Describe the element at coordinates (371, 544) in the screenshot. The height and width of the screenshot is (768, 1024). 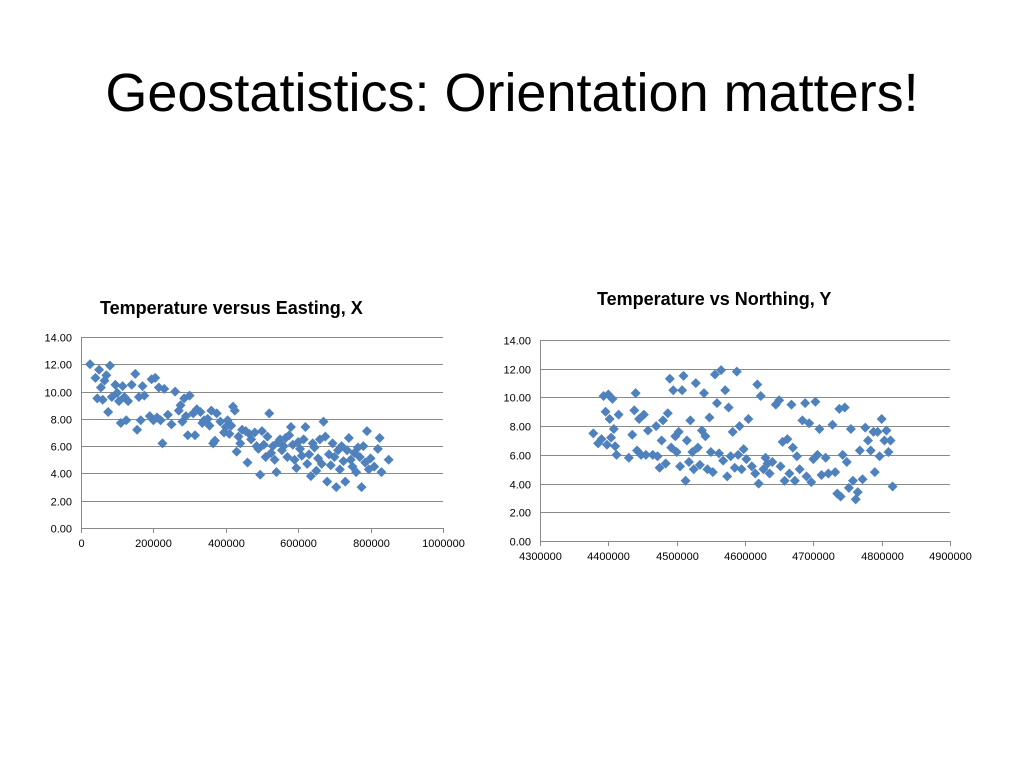
I see `x-tick-label: 800000` at that location.